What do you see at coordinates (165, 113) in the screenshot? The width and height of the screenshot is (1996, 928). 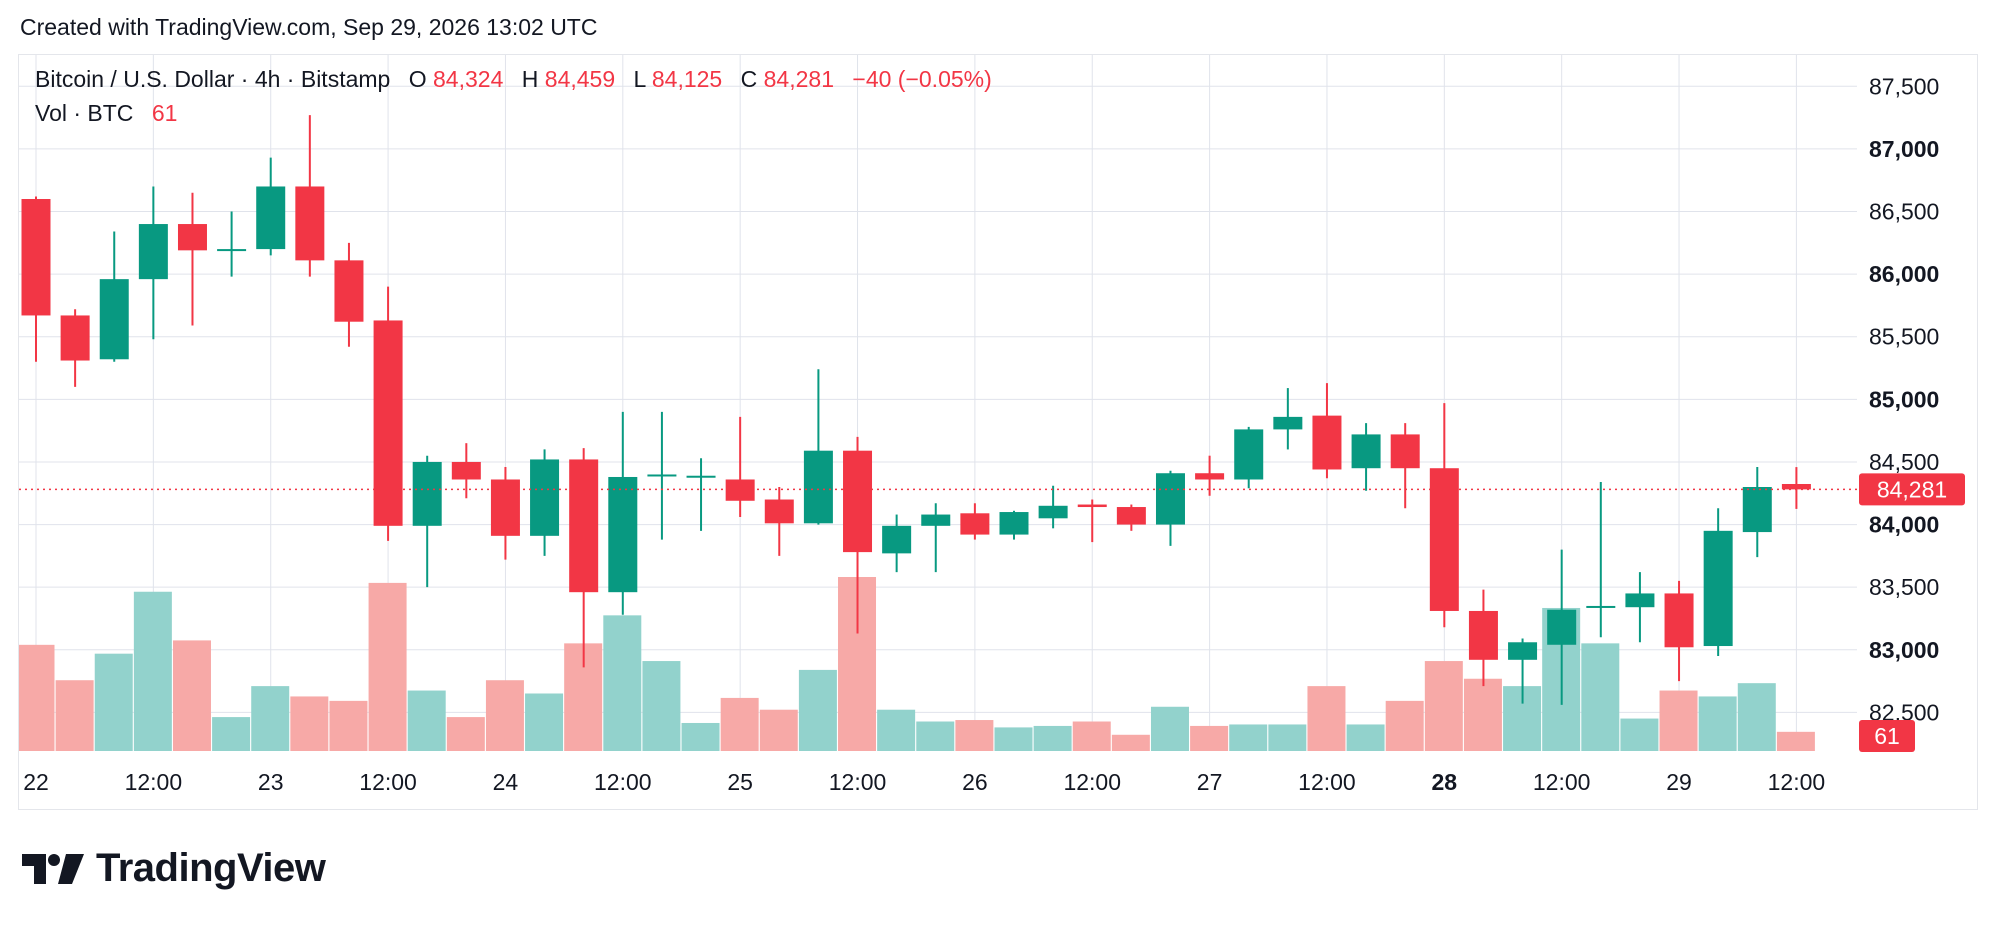 I see `legend-volume-value: 61` at bounding box center [165, 113].